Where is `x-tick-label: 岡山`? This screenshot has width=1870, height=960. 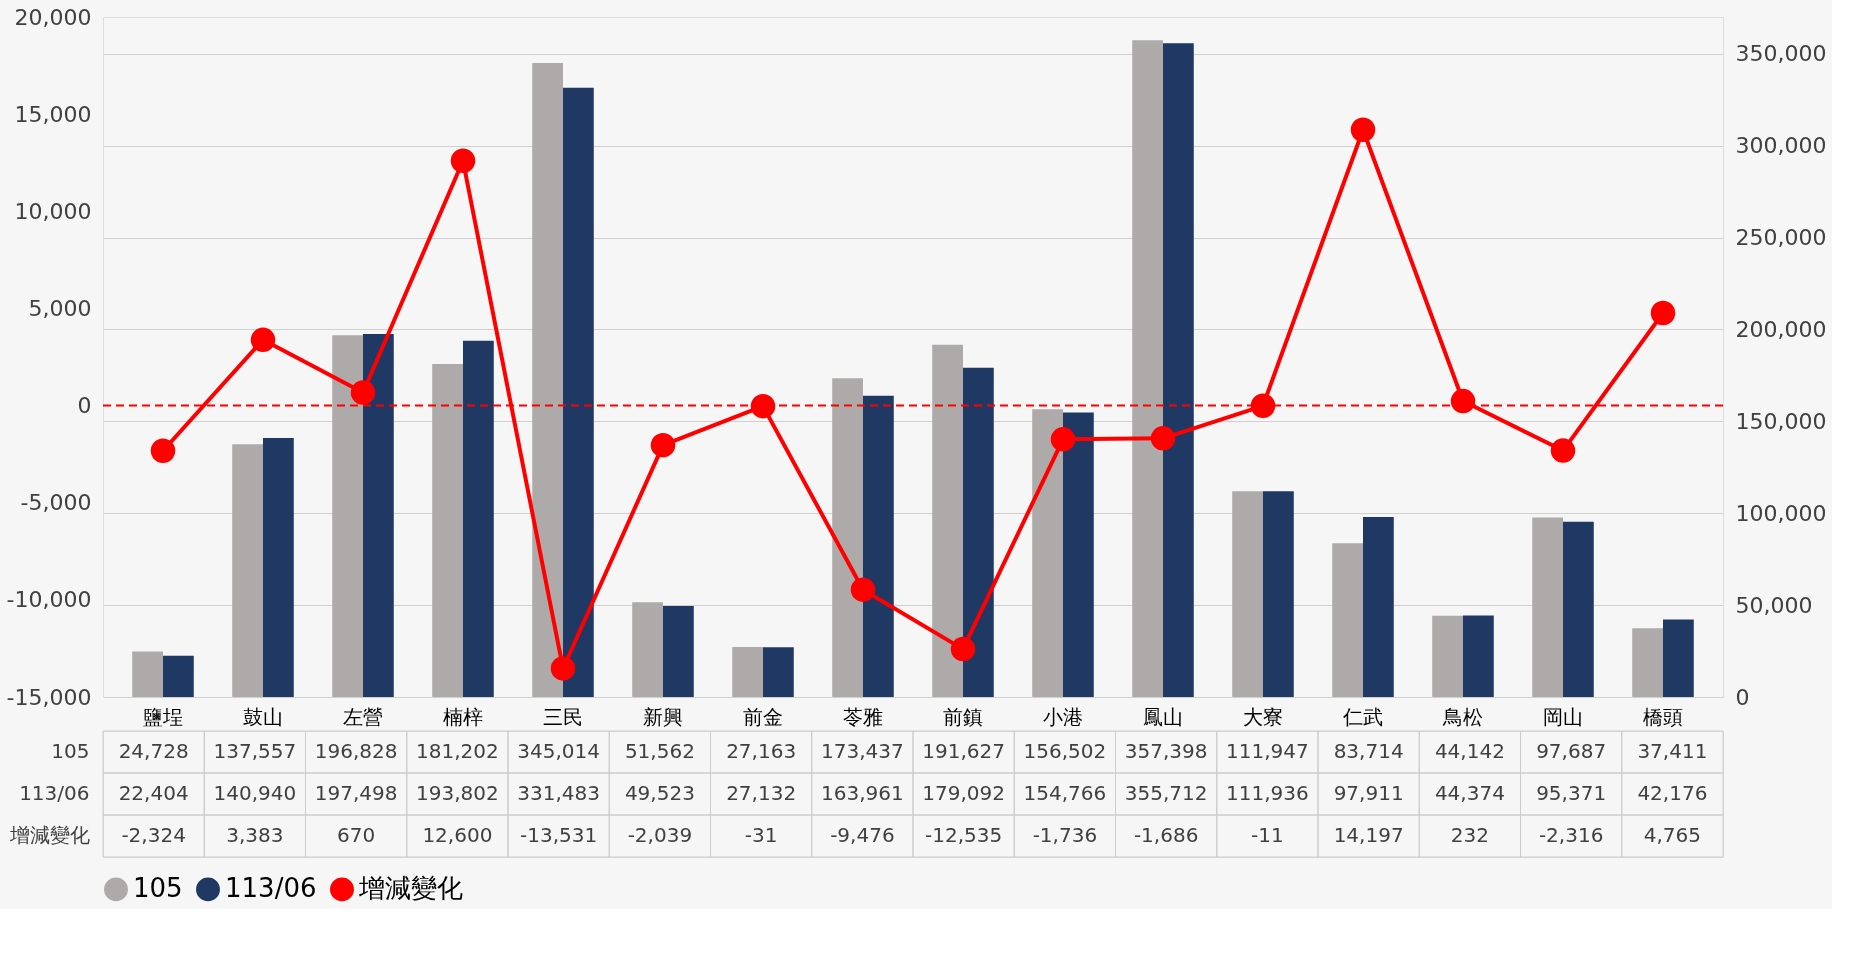
x-tick-label: 岡山 is located at coordinates (1563, 716).